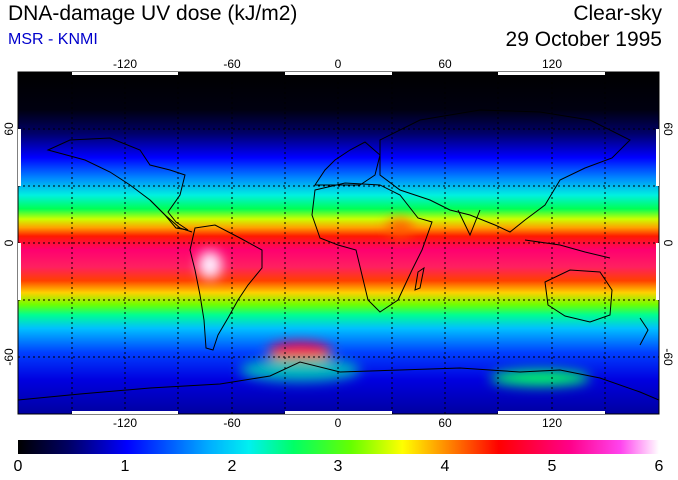 This screenshot has height=480, width=678. I want to click on map-subtitle: MSR - KNMI, so click(53, 39).